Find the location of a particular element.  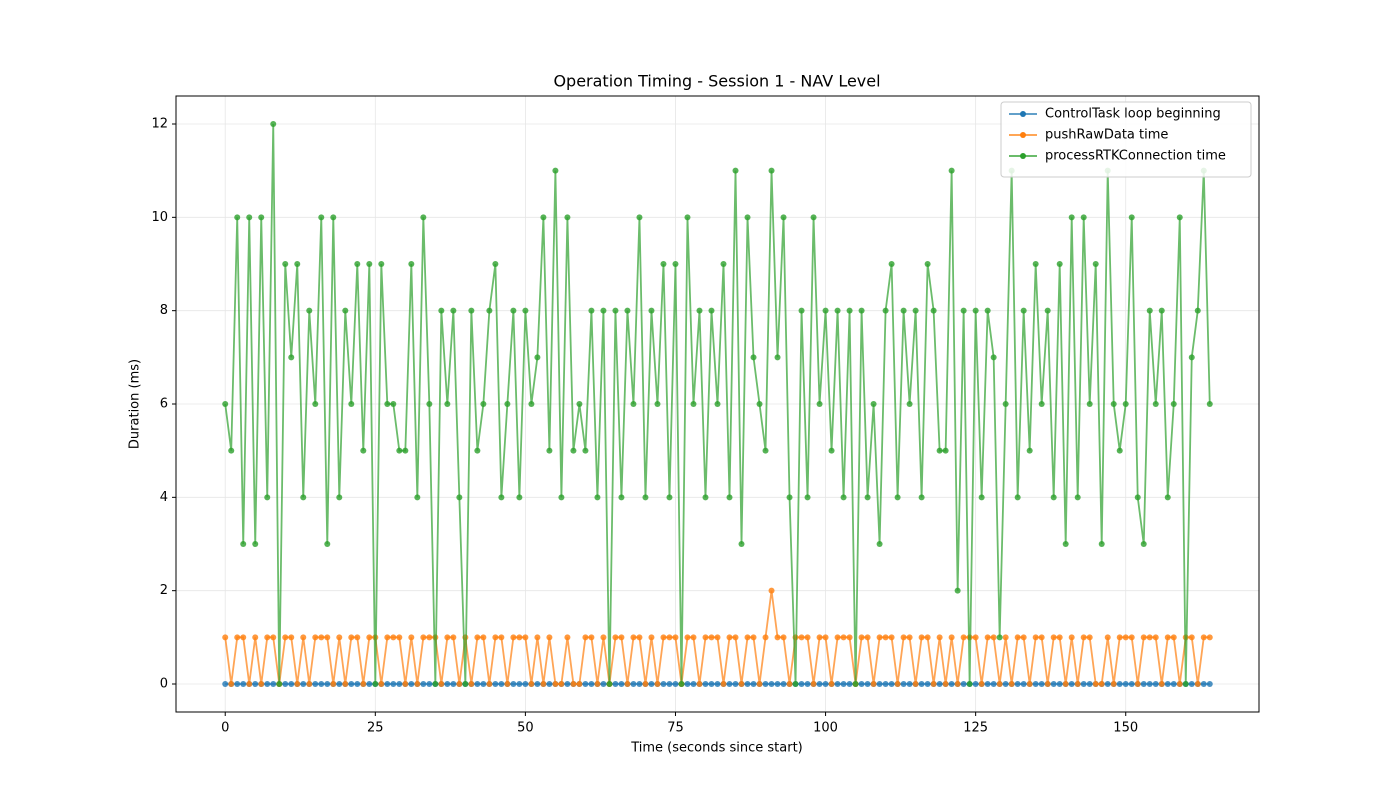

y-tick-label: 2 is located at coordinates (164, 590).